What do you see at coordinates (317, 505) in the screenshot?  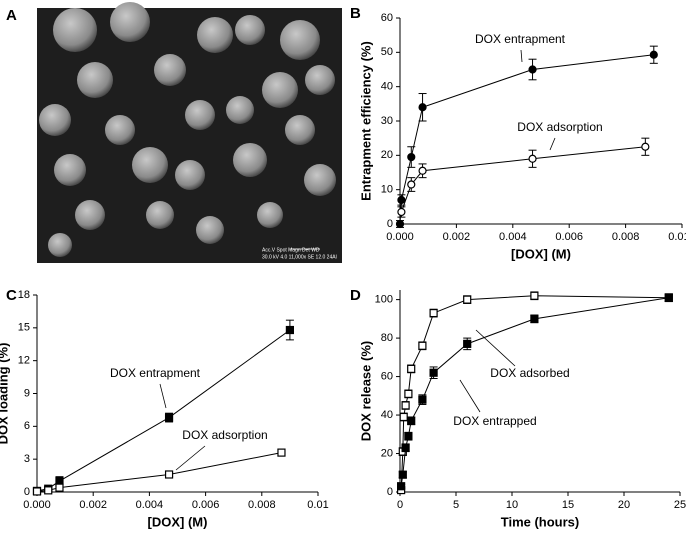 I see `x-tick-label: 0.01` at bounding box center [317, 505].